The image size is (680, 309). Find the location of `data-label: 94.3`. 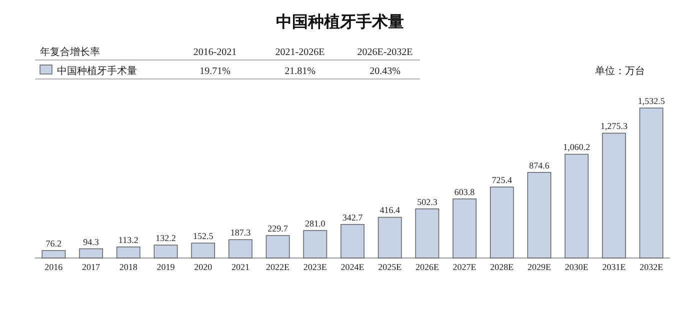

data-label: 94.3 is located at coordinates (91, 241).